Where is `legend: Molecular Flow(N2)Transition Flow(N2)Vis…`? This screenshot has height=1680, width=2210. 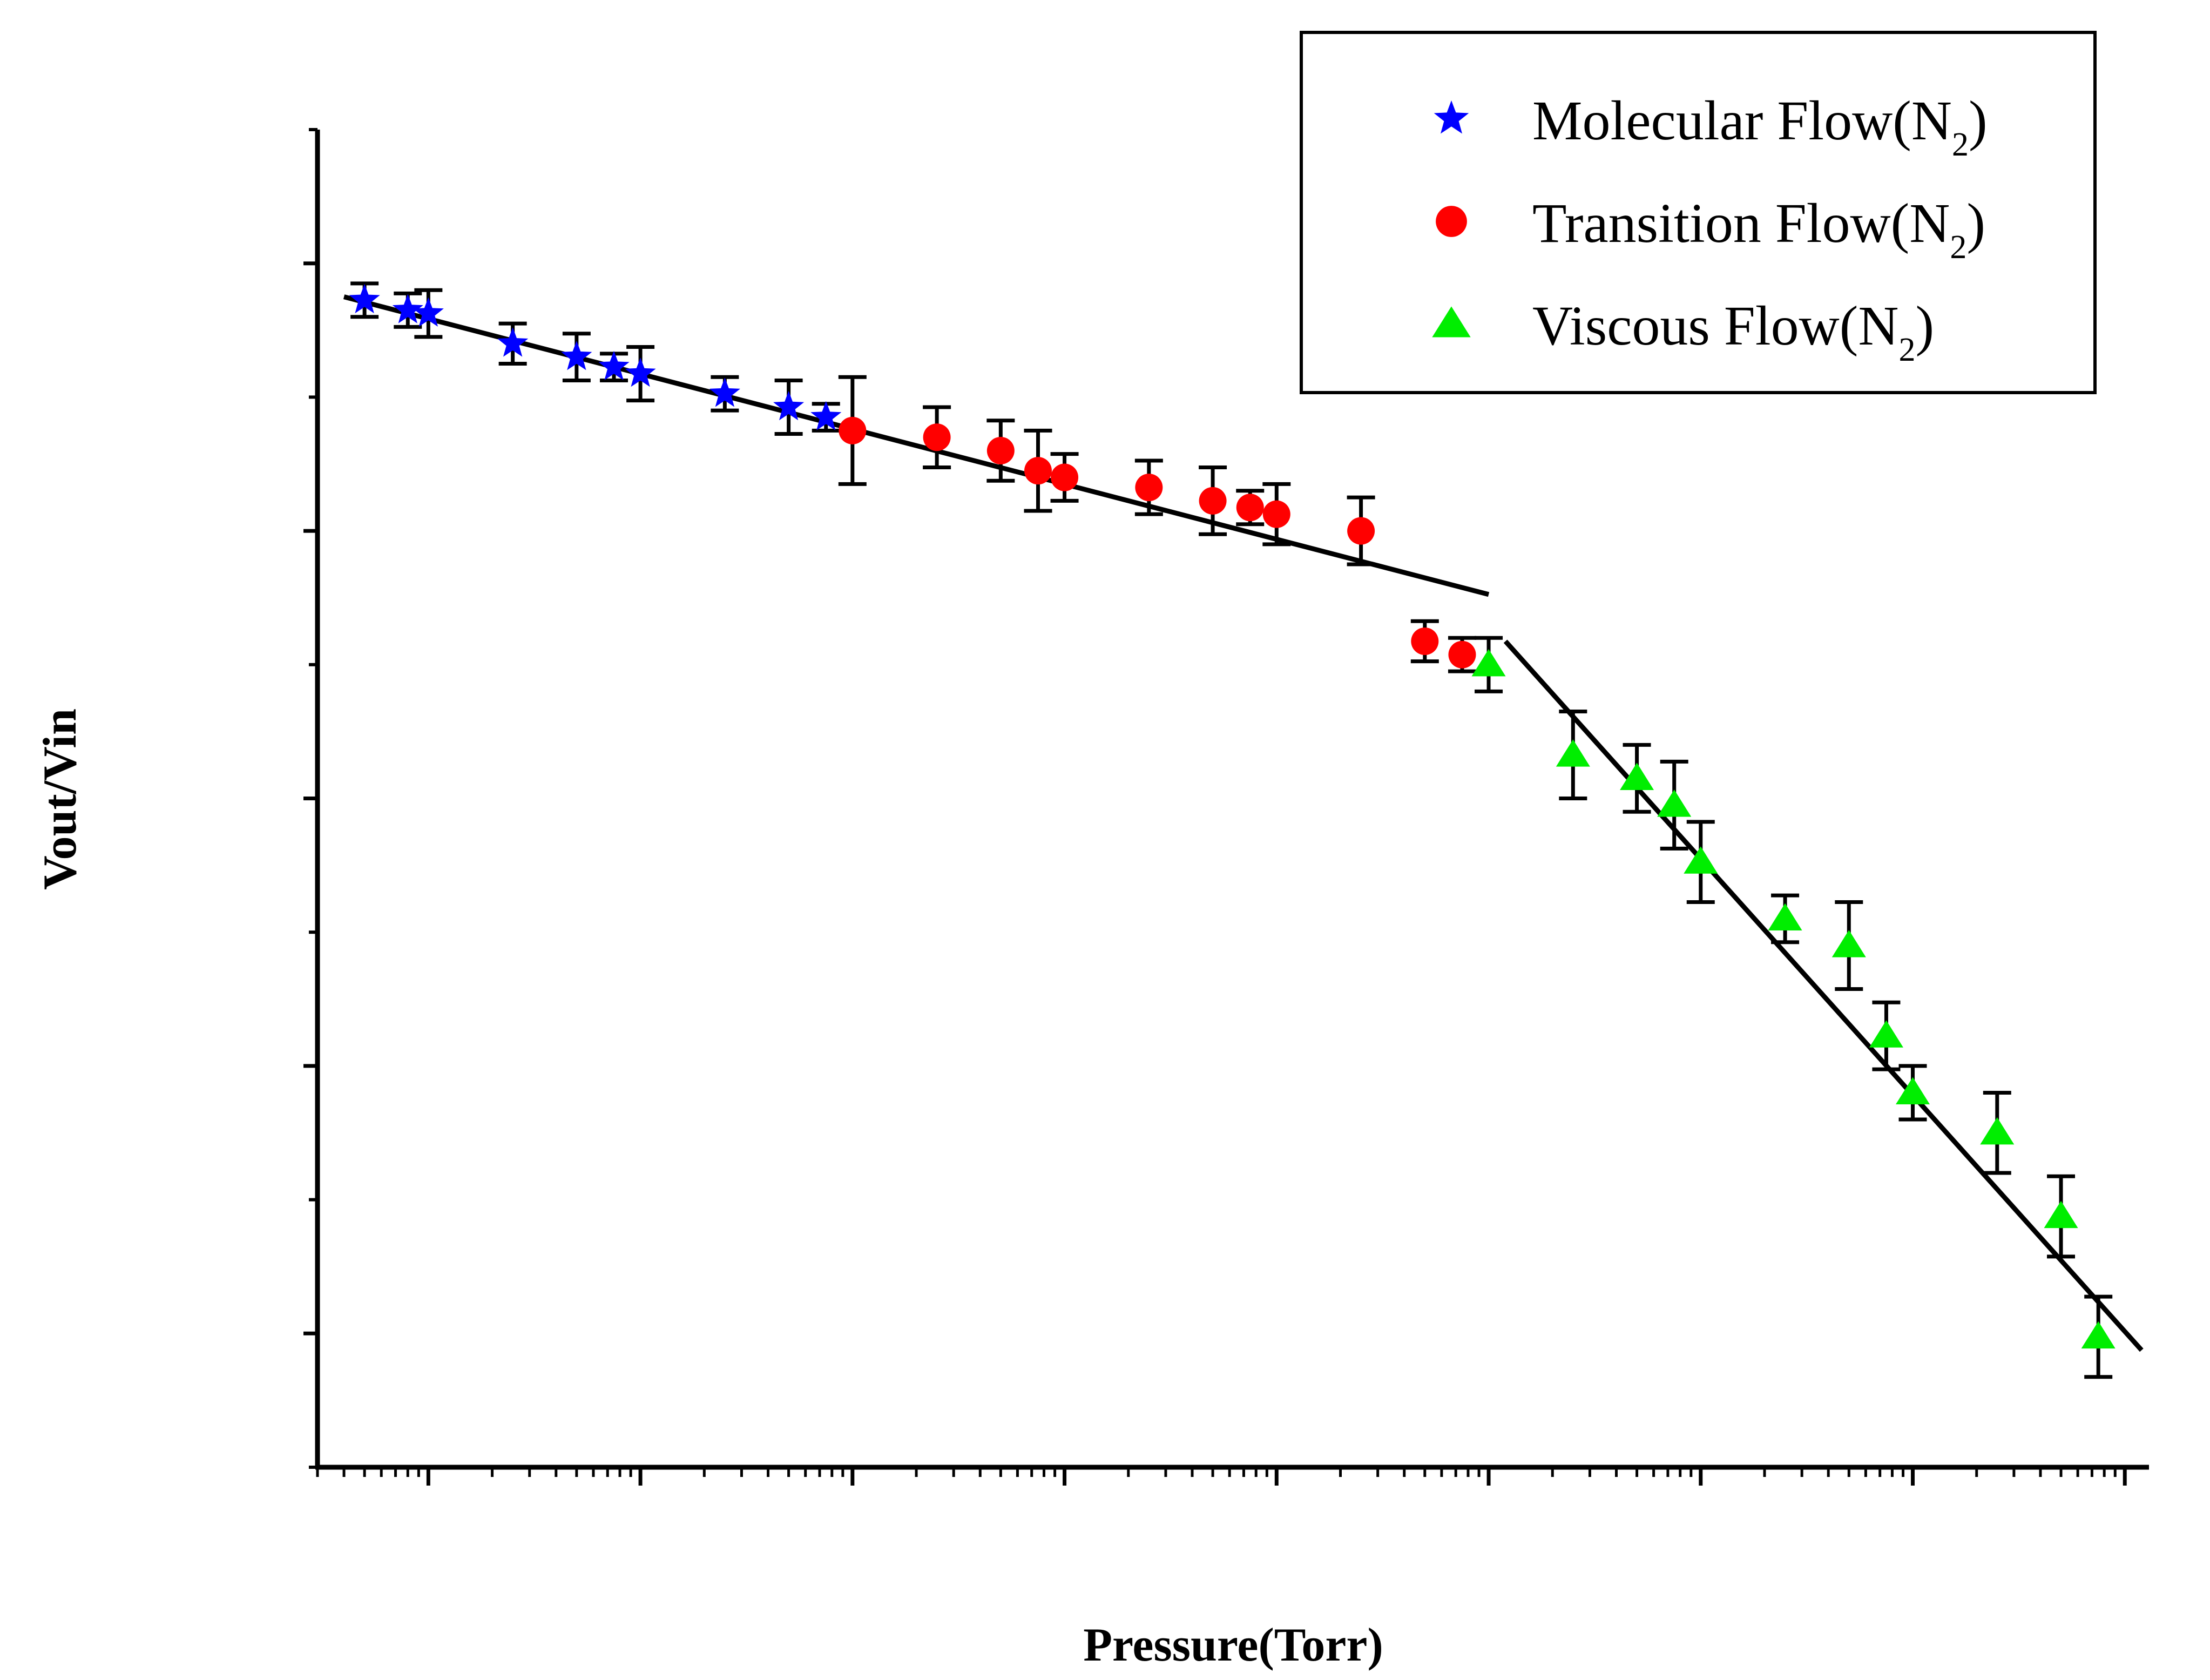
legend: Molecular Flow(N2)Transition Flow(N2)Vis… is located at coordinates (1699, 212).